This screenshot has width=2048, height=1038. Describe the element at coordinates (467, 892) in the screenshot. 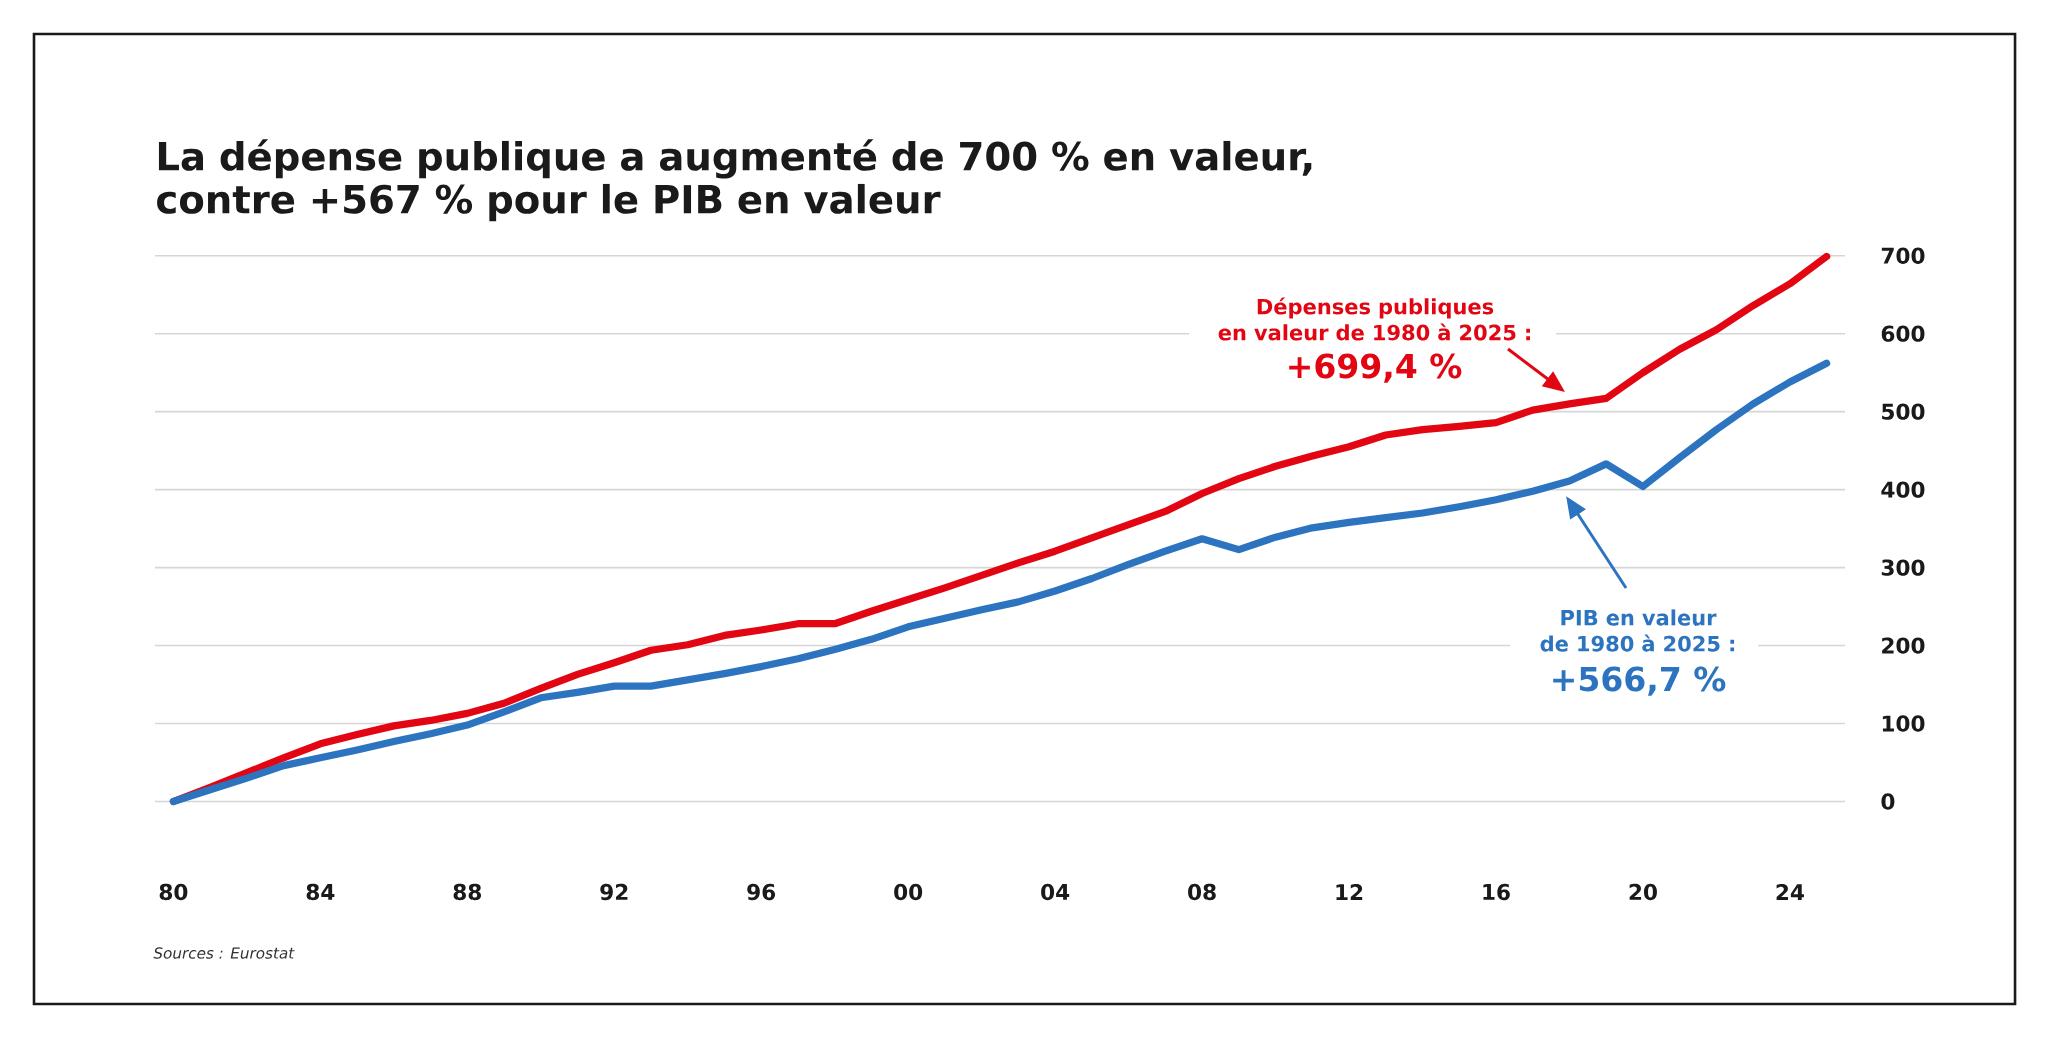

I see `x-tick-label: 88` at that location.